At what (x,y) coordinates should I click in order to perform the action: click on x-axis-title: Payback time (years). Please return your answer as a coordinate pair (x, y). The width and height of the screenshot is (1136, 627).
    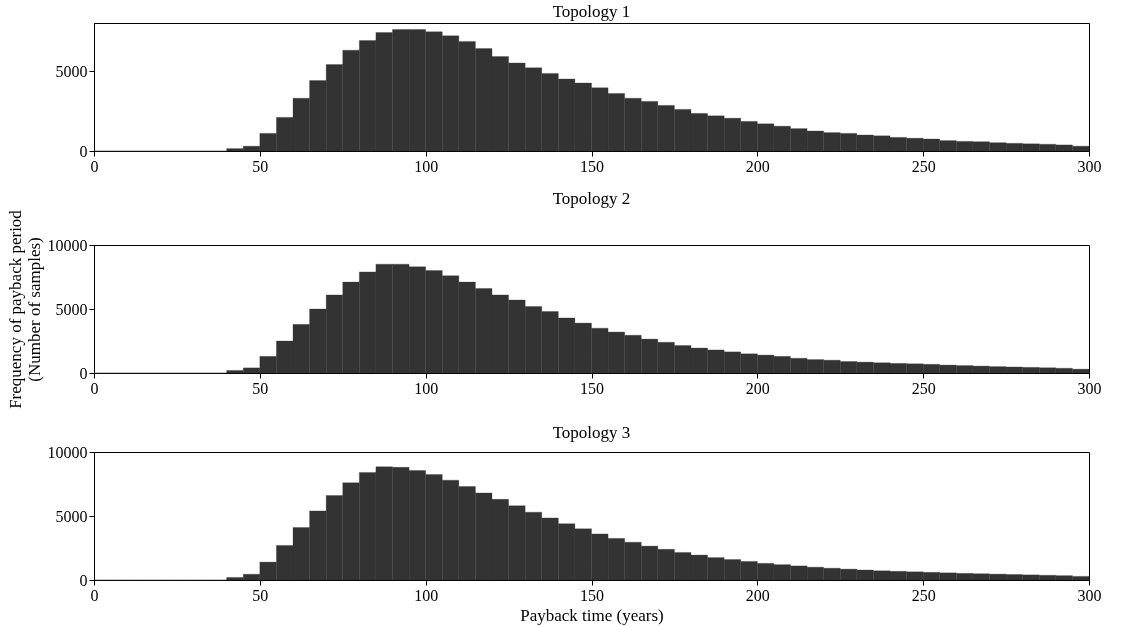
    Looking at the image, I should click on (592, 615).